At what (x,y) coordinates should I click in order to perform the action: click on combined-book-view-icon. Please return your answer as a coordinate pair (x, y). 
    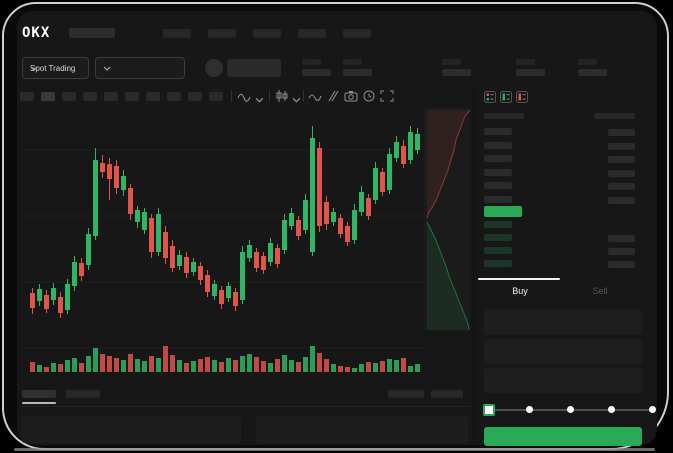
    Looking at the image, I should click on (490, 97).